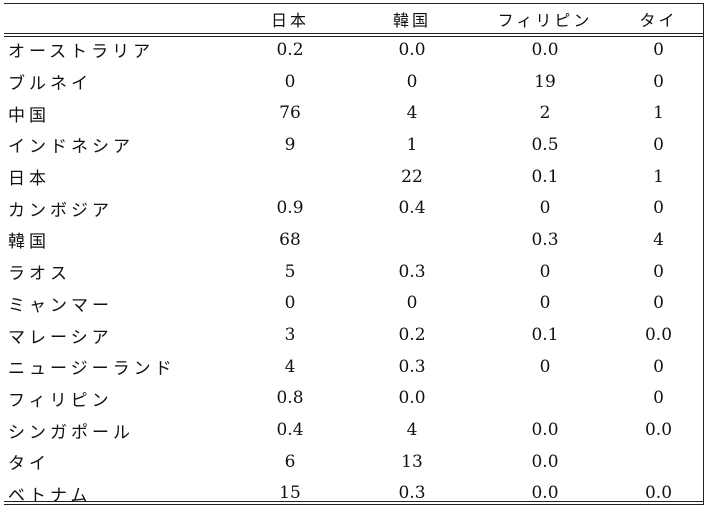  I want to click on header-rule-upper, so click(353, 33).